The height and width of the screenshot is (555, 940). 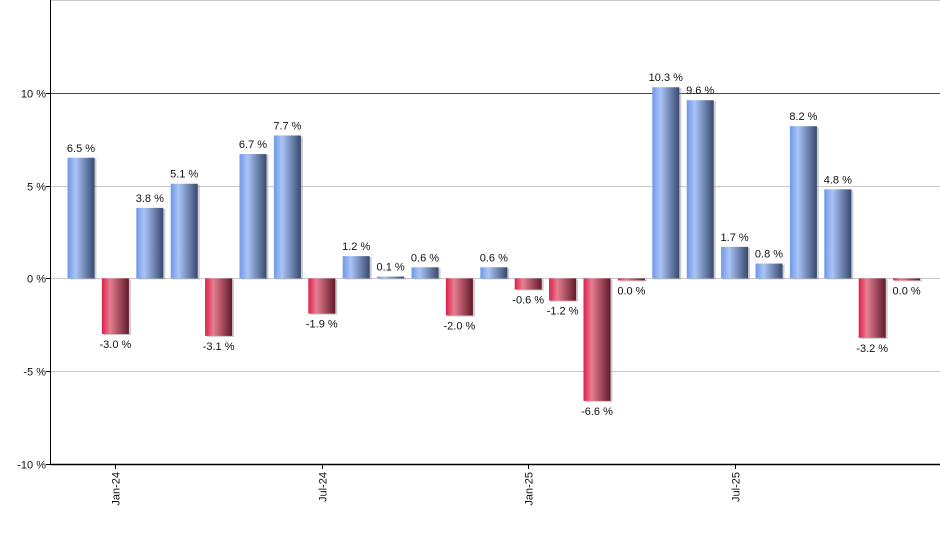 What do you see at coordinates (838, 180) in the screenshot?
I see `data-label: 4.8 %` at bounding box center [838, 180].